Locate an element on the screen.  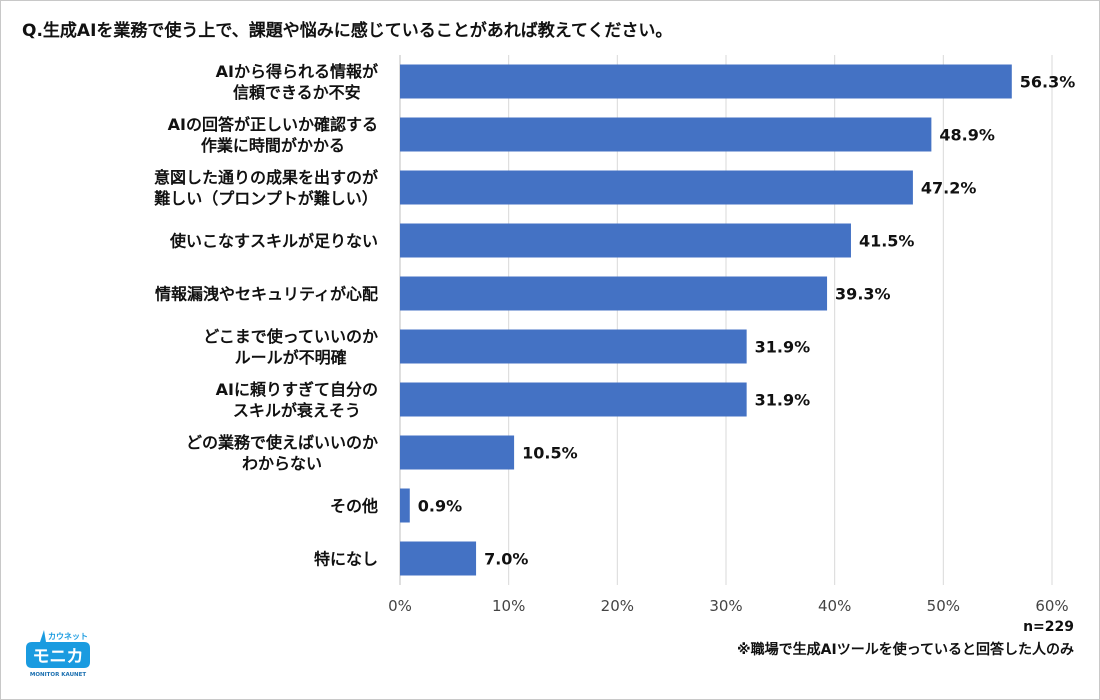
monika-logo: カウネット モニカ MONITOR KAUNET is located at coordinates (57, 653).